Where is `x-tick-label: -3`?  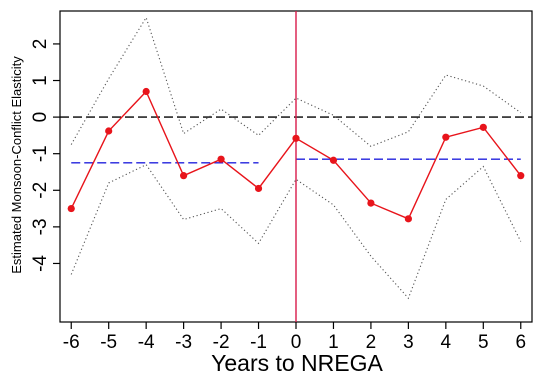
x-tick-label: -3 is located at coordinates (183, 342).